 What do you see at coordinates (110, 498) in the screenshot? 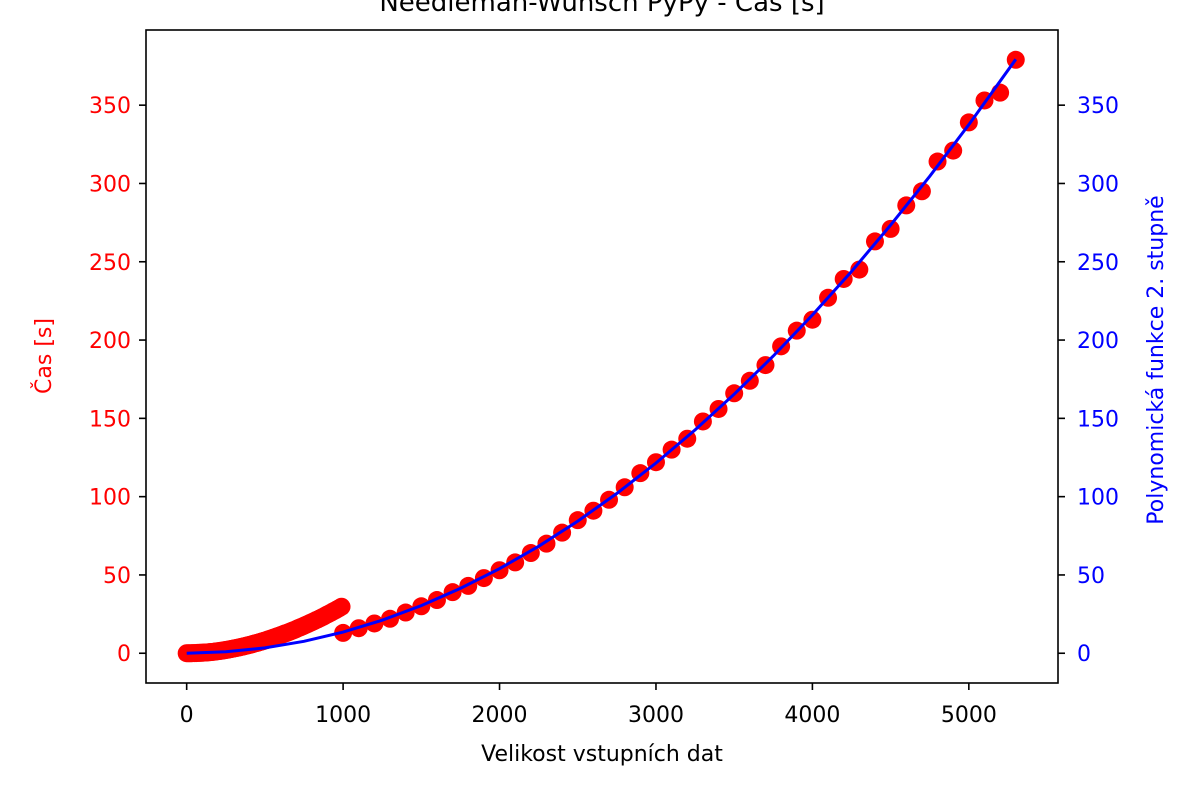
I see `y-left-tick-label: 100` at bounding box center [110, 498].